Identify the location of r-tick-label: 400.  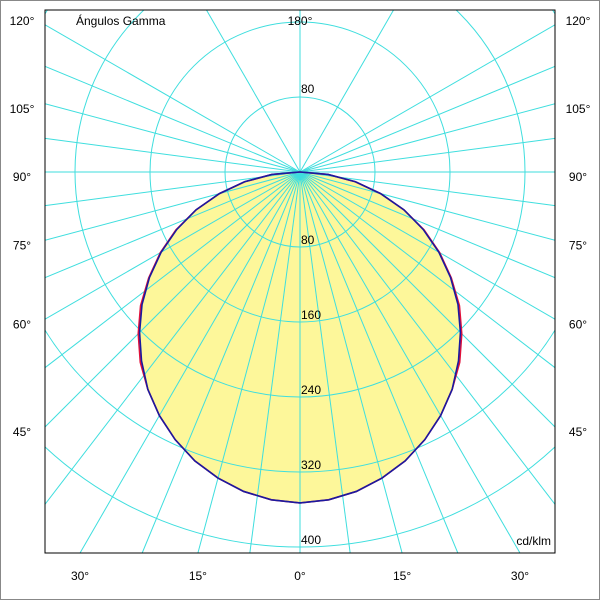
(311, 540).